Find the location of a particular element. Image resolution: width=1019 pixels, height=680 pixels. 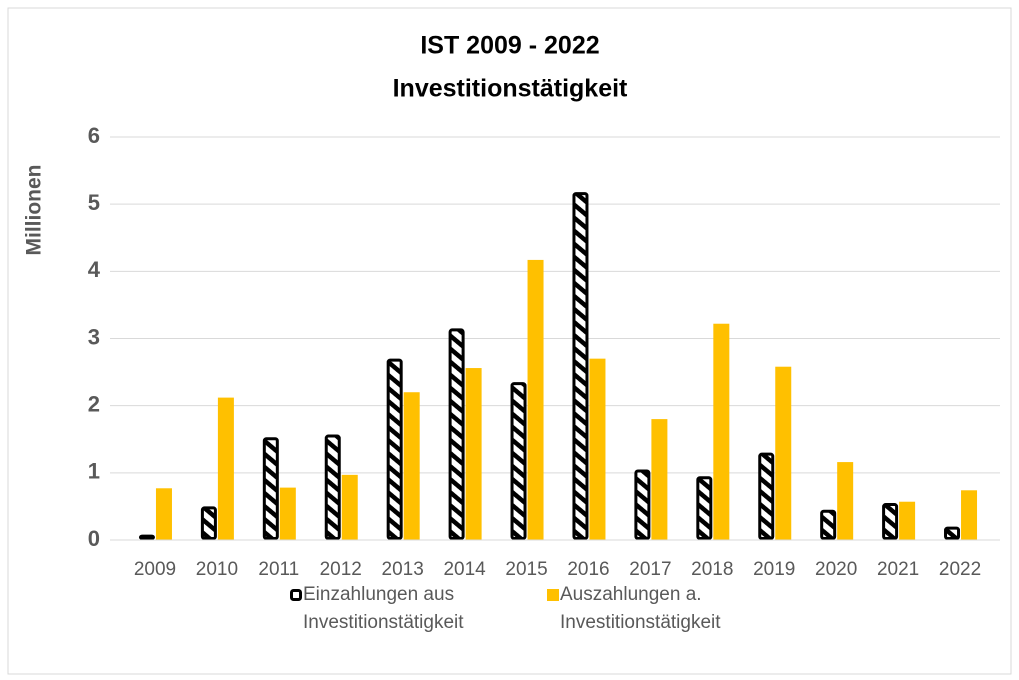

y-axis-label: Millionen is located at coordinates (34, 210).